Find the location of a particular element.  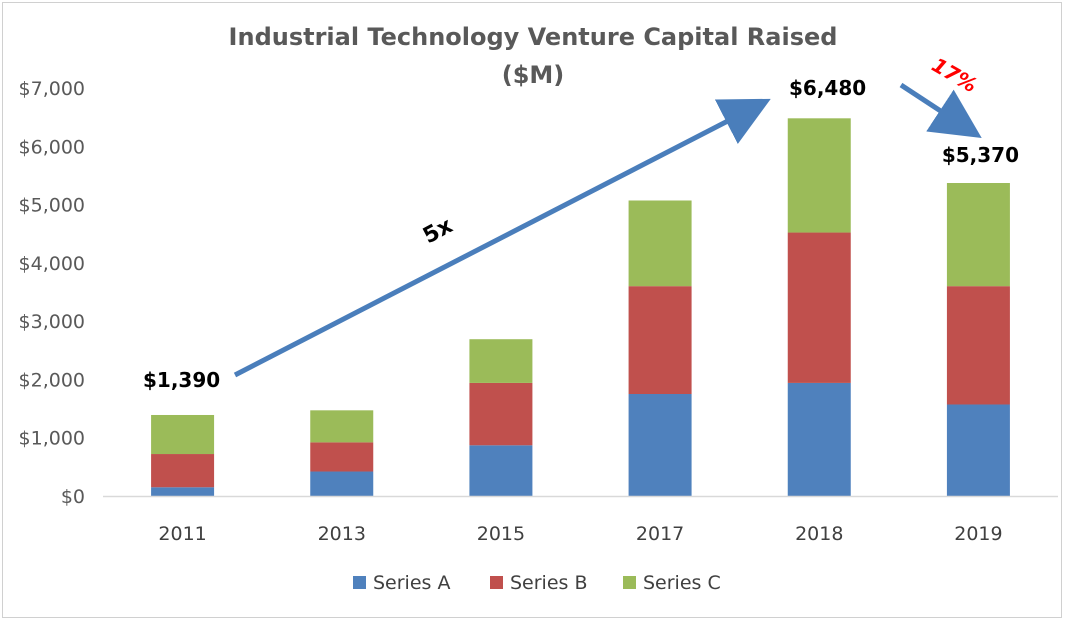

y-tick-label: $6,000 is located at coordinates (52, 147).